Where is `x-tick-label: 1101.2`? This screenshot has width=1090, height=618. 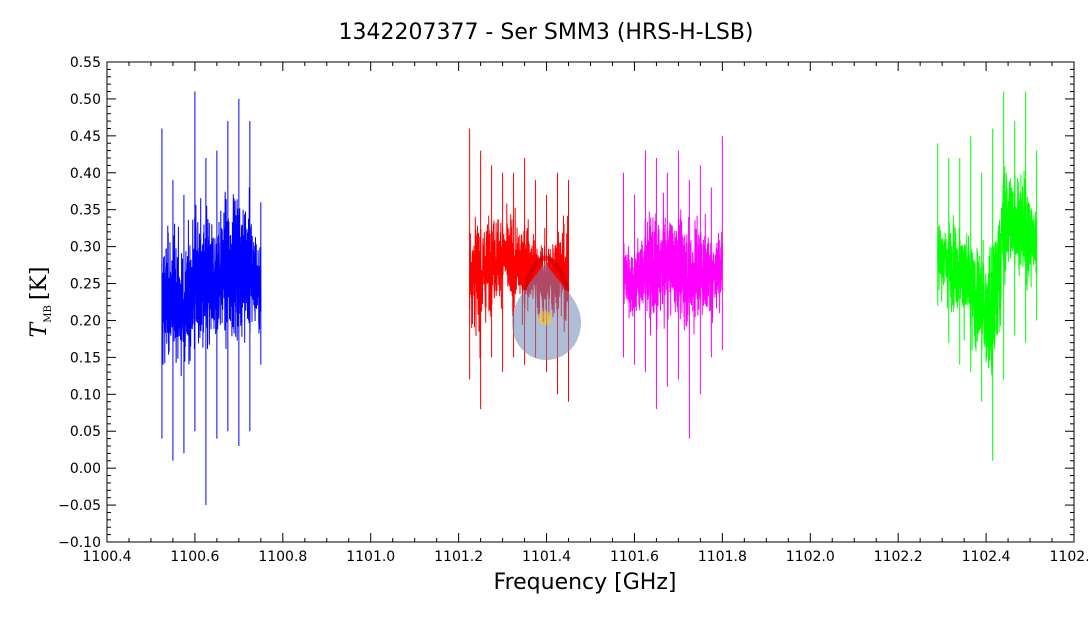 x-tick-label: 1101.2 is located at coordinates (458, 557).